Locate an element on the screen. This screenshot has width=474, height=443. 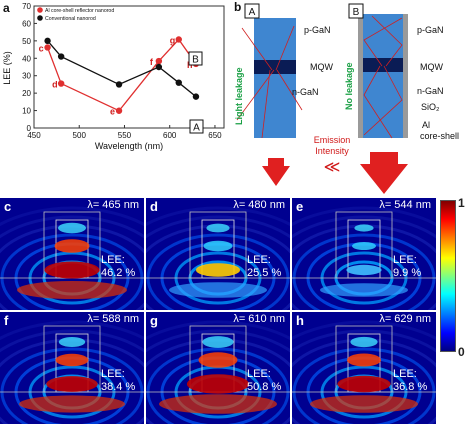
legend-marker-al is located at coordinates (40, 10).